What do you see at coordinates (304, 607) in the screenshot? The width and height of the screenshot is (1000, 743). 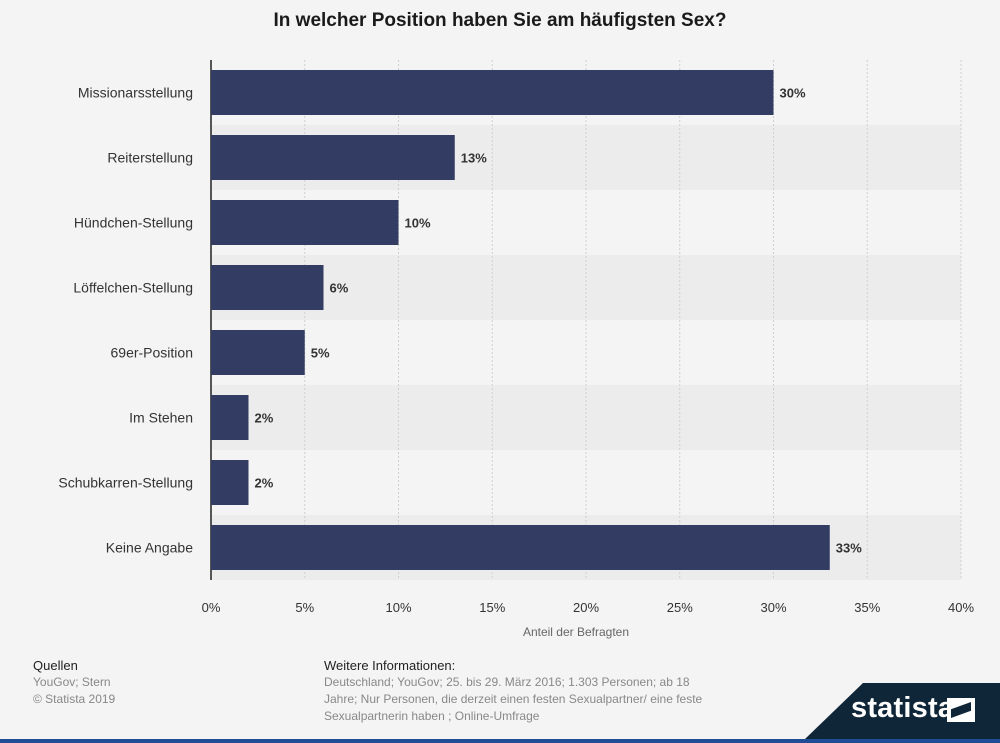 I see `x-tick-label: 5%` at bounding box center [304, 607].